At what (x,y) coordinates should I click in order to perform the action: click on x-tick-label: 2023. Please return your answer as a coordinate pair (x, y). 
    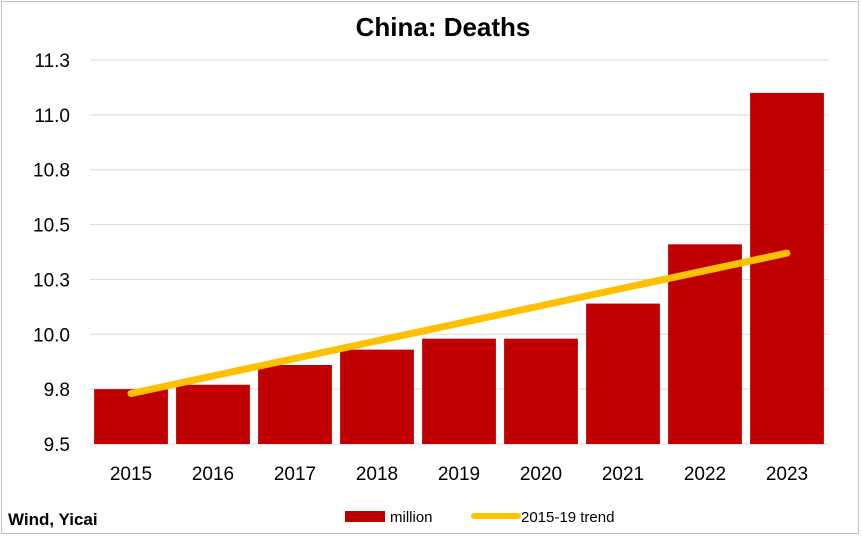
    Looking at the image, I should click on (787, 474).